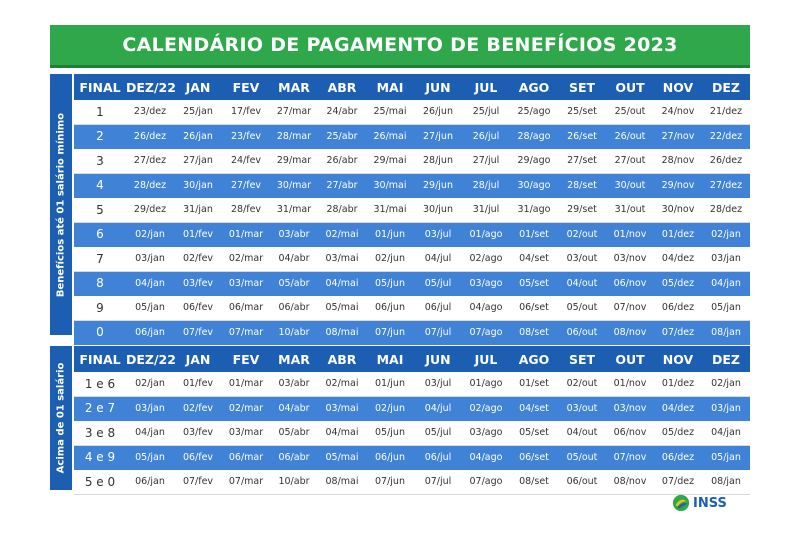 This screenshot has width=800, height=534. I want to click on payment-date-cell: 06/set, so click(534, 457).